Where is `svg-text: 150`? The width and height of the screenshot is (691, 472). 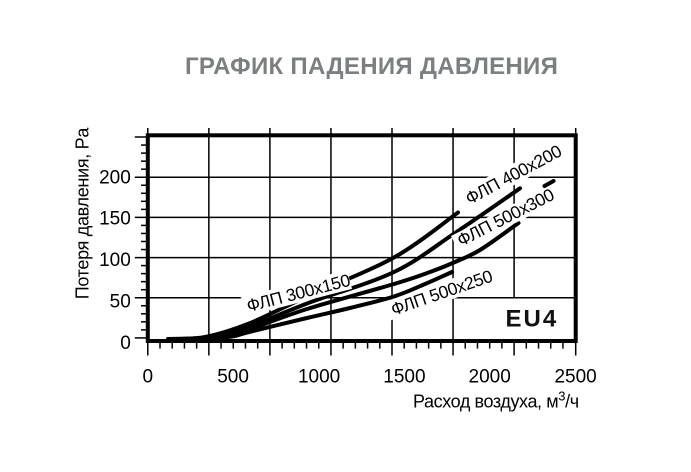 svg-text: 150 is located at coordinates (115, 219).